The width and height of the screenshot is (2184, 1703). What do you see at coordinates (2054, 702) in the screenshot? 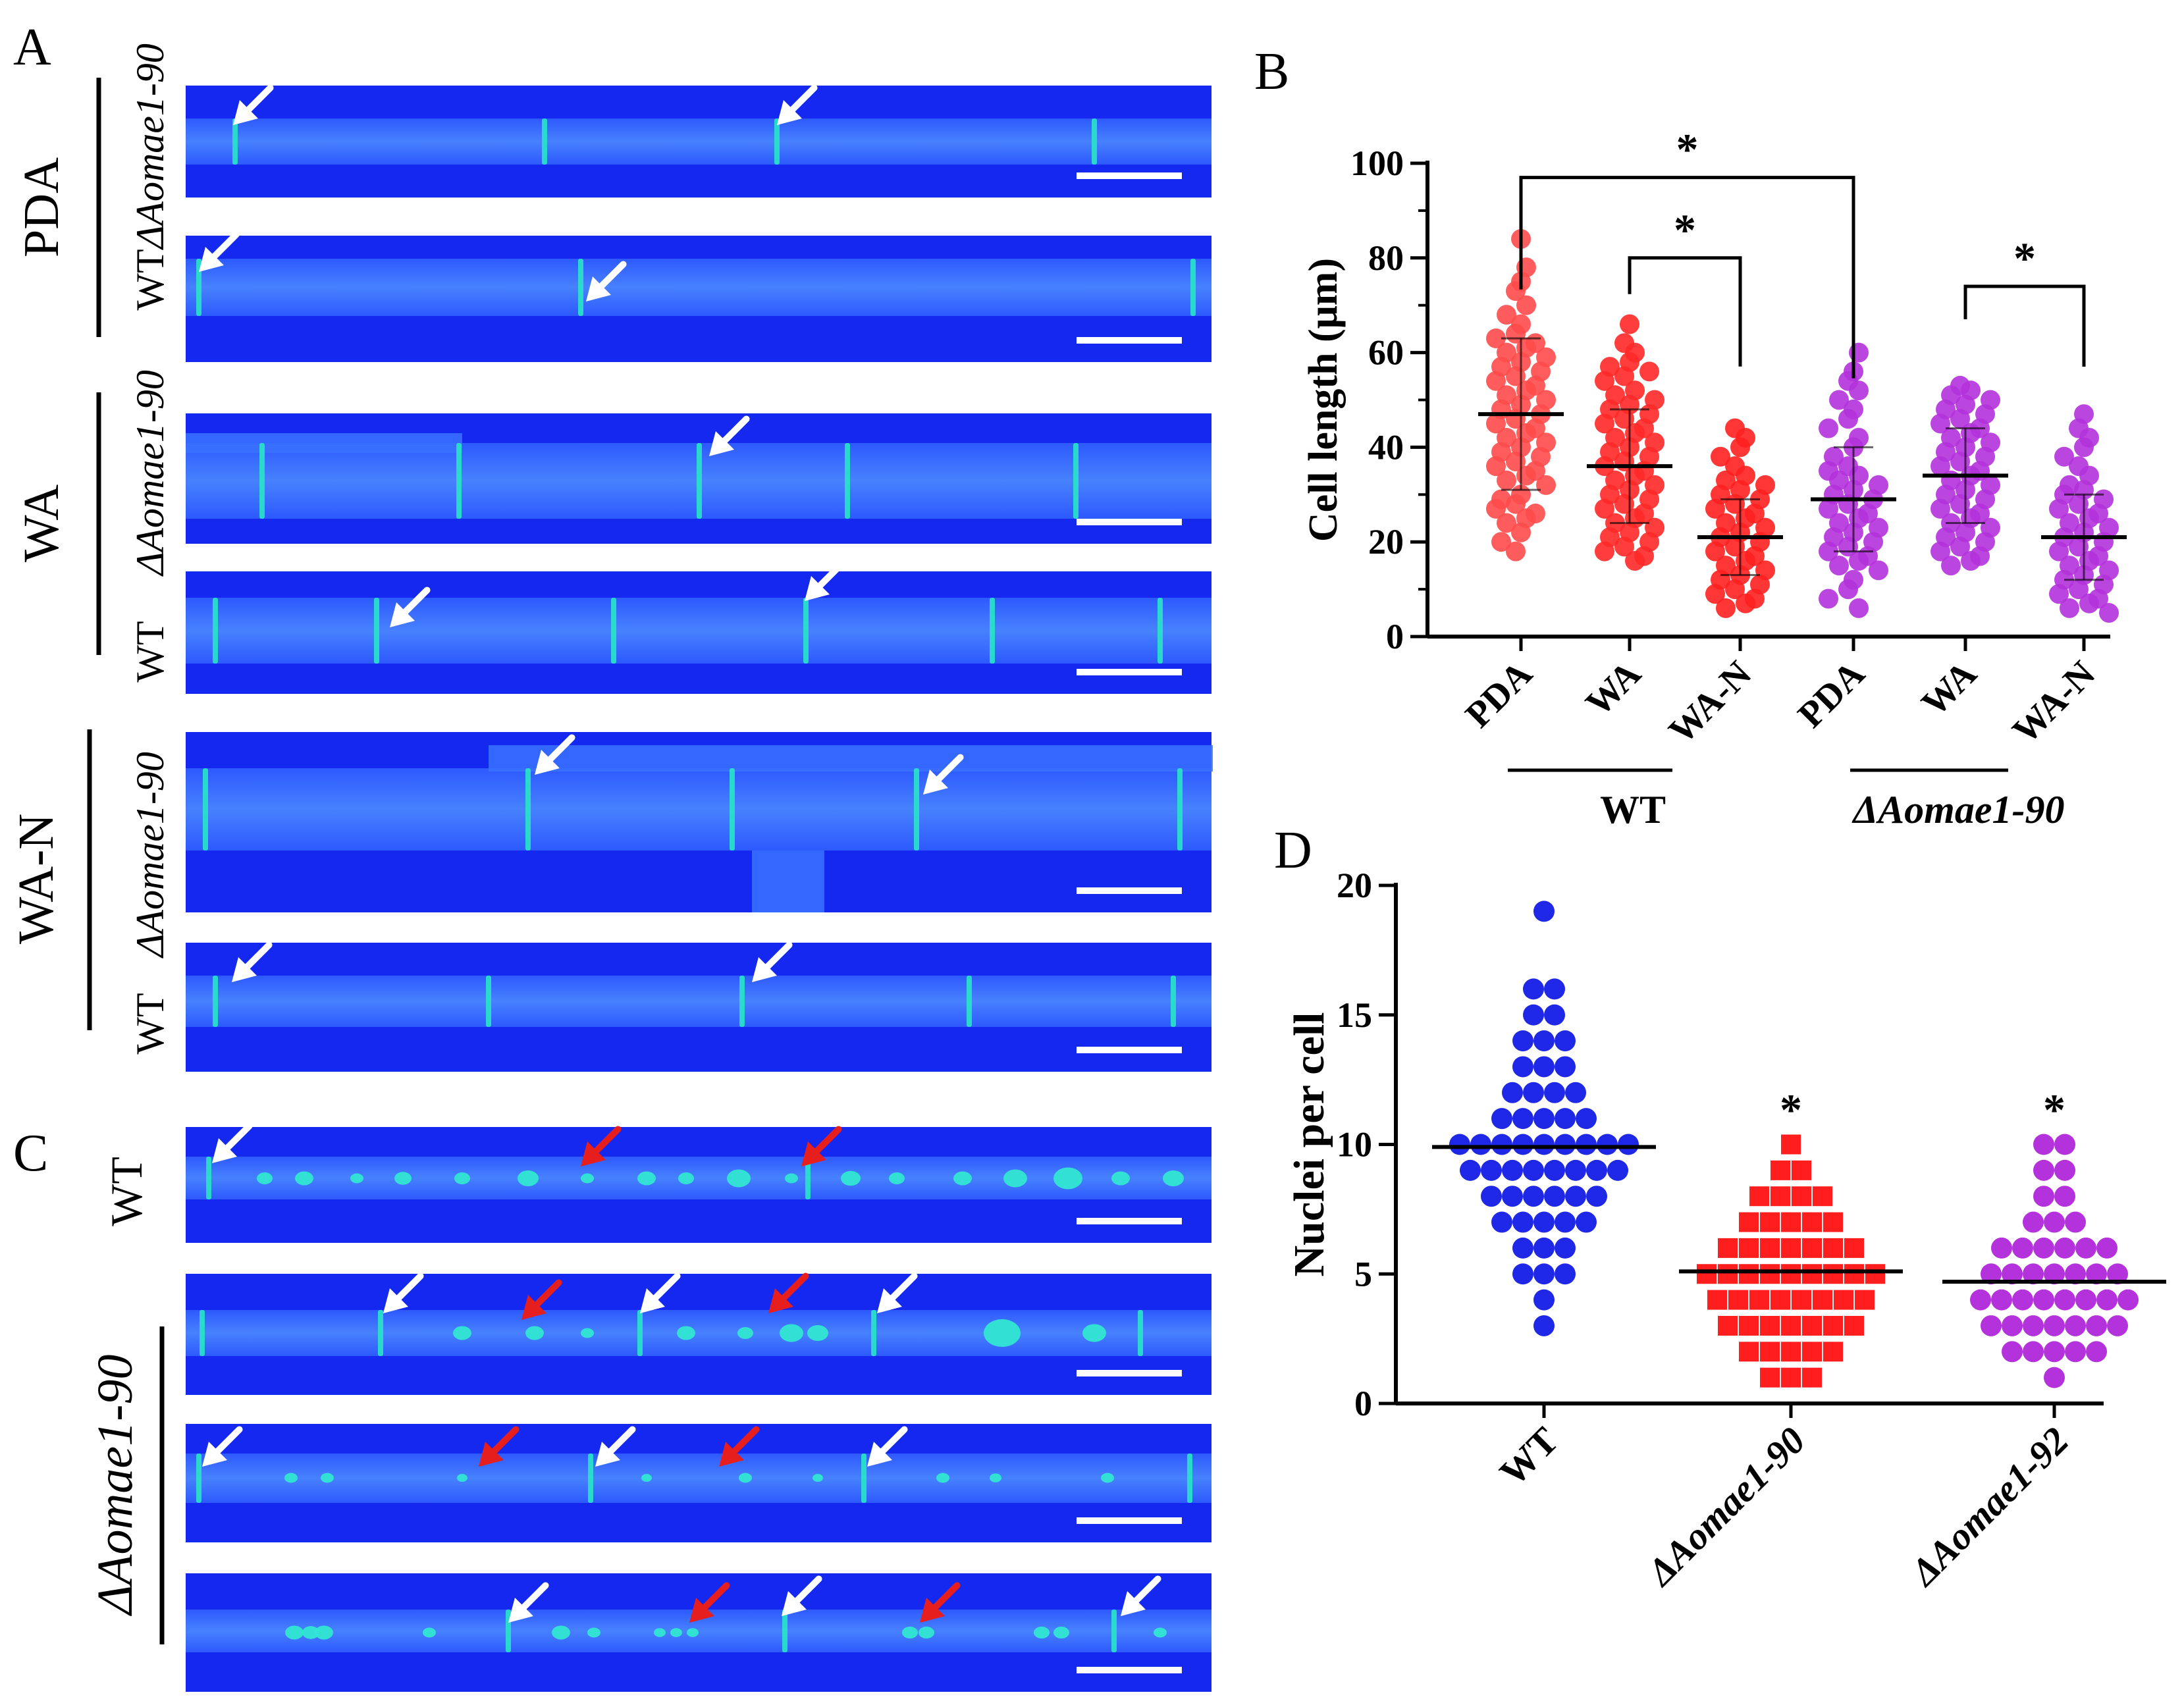
I see `x-tick-label: WA-N` at bounding box center [2054, 702].